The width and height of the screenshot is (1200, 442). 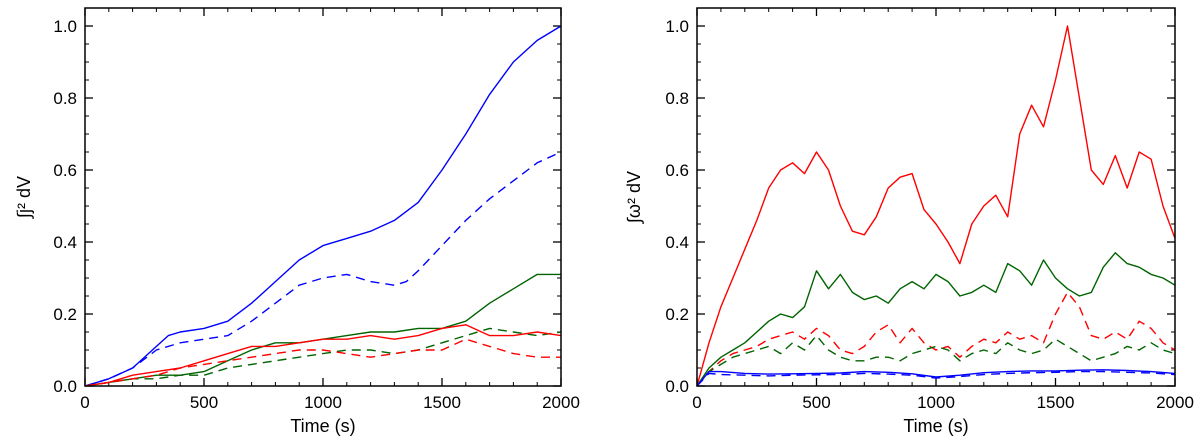 I want to click on series-line-blue-dashed, so click(x=936, y=378).